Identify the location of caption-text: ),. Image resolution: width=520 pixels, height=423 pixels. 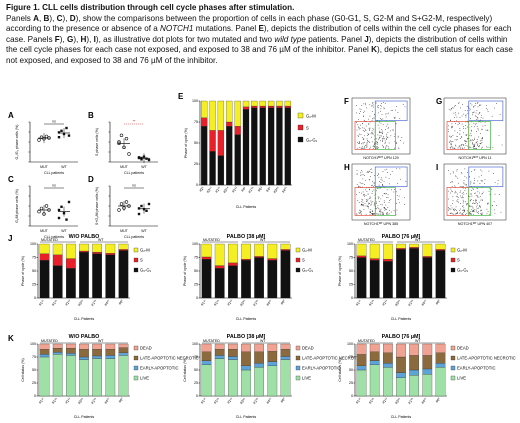
(66, 18).